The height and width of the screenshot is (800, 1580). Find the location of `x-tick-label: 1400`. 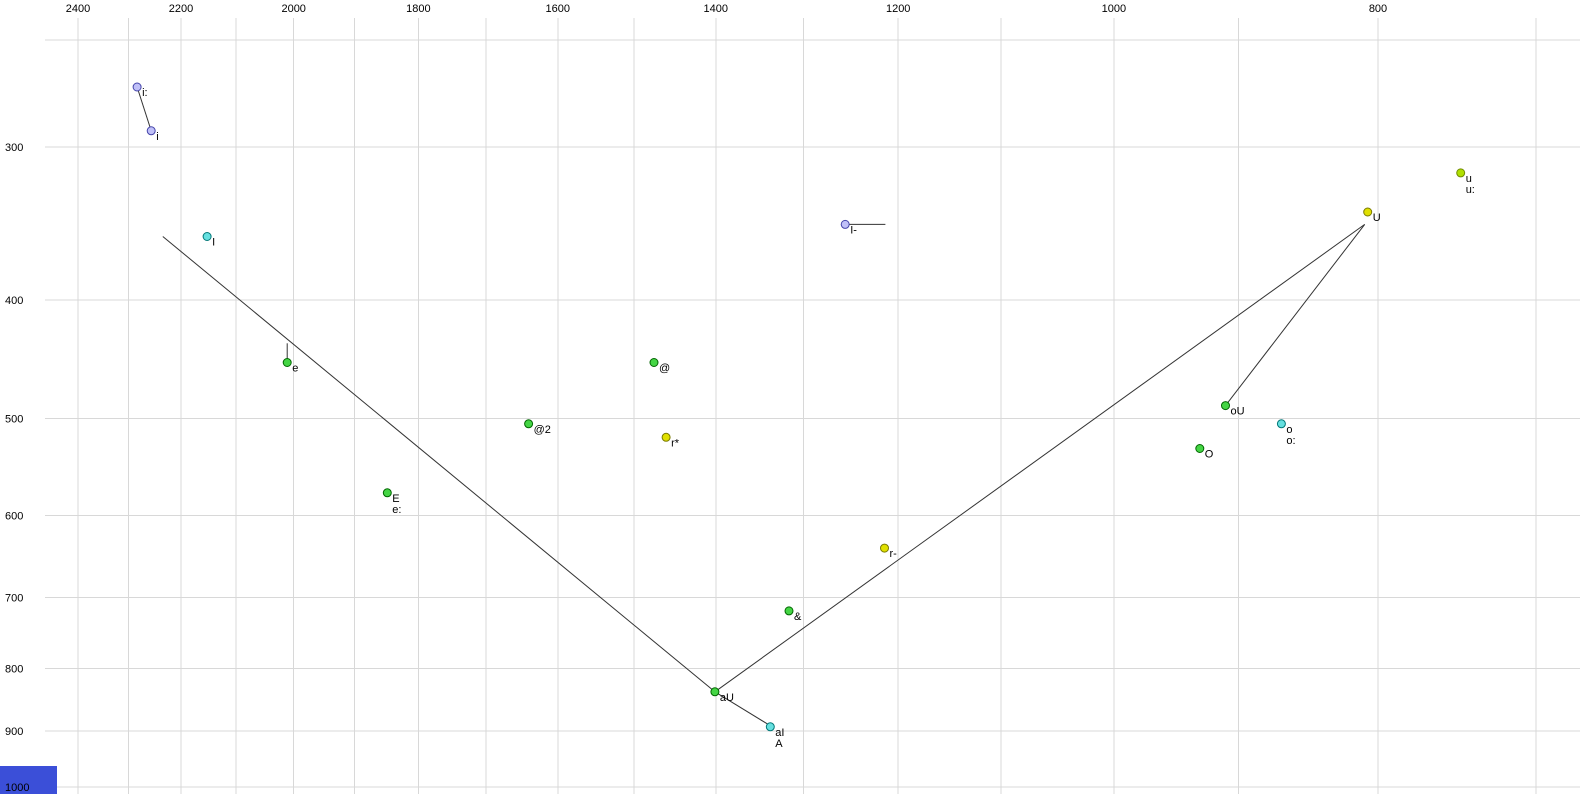

x-tick-label: 1400 is located at coordinates (716, 9).